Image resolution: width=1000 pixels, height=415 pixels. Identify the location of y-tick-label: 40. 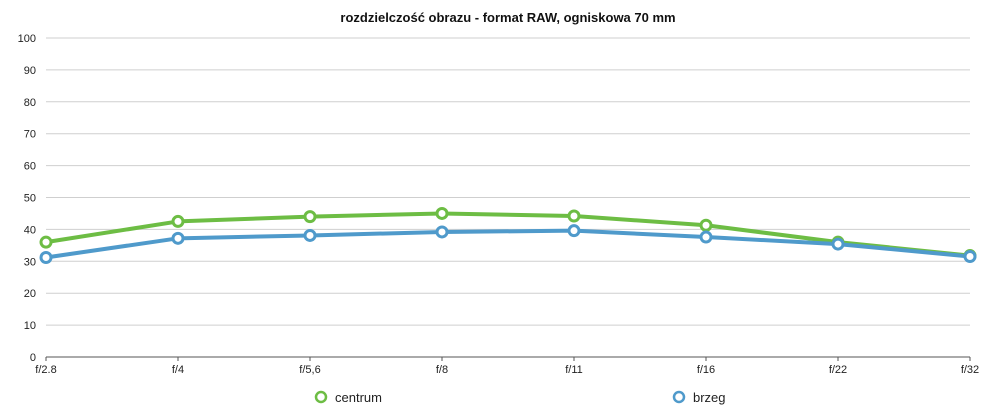
(30, 230).